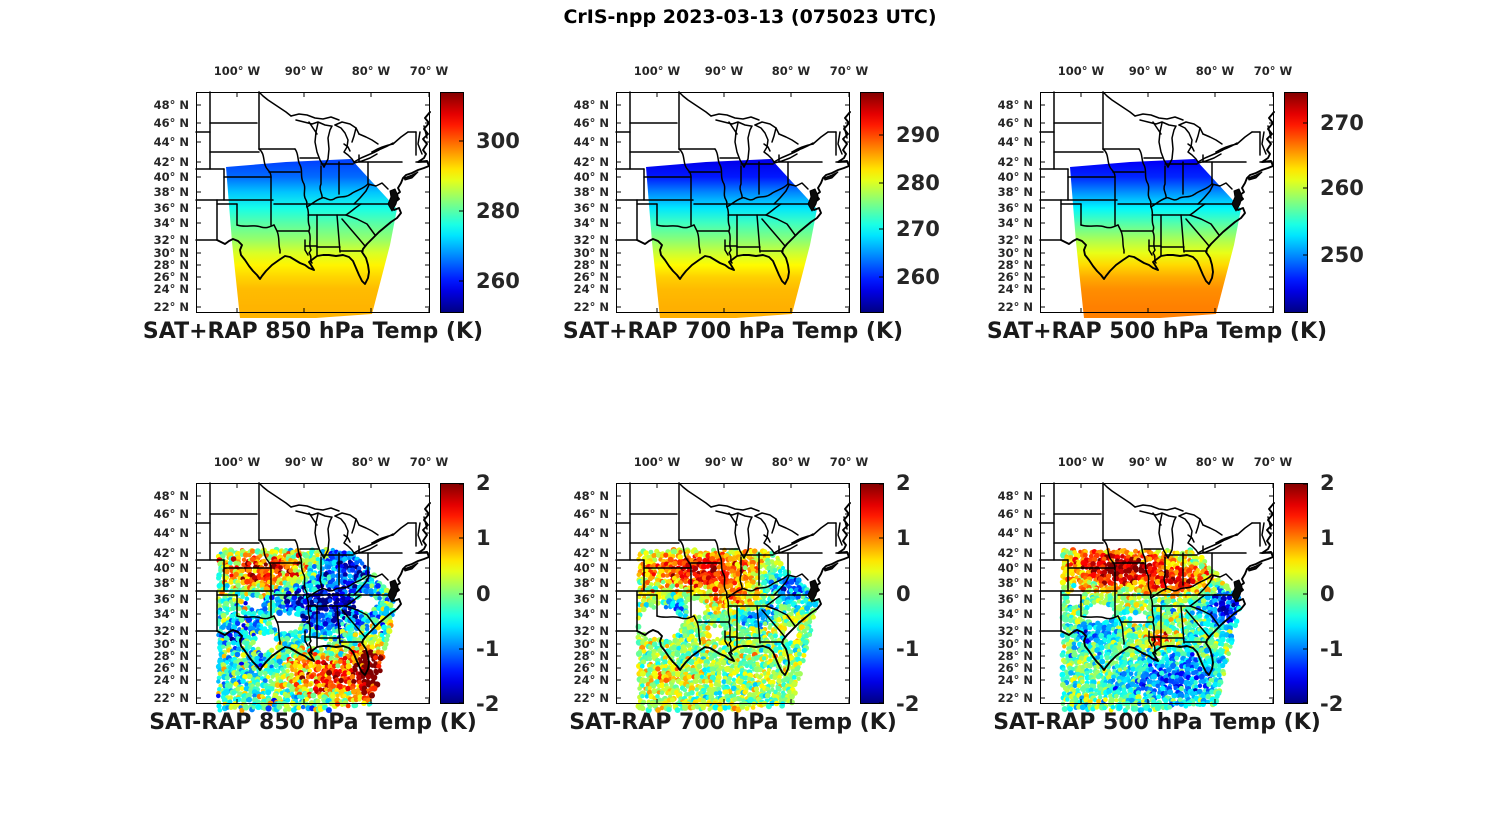 Image resolution: width=1500 pixels, height=825 pixels. I want to click on lat-tick-label: 24° N, so click(1015, 680).